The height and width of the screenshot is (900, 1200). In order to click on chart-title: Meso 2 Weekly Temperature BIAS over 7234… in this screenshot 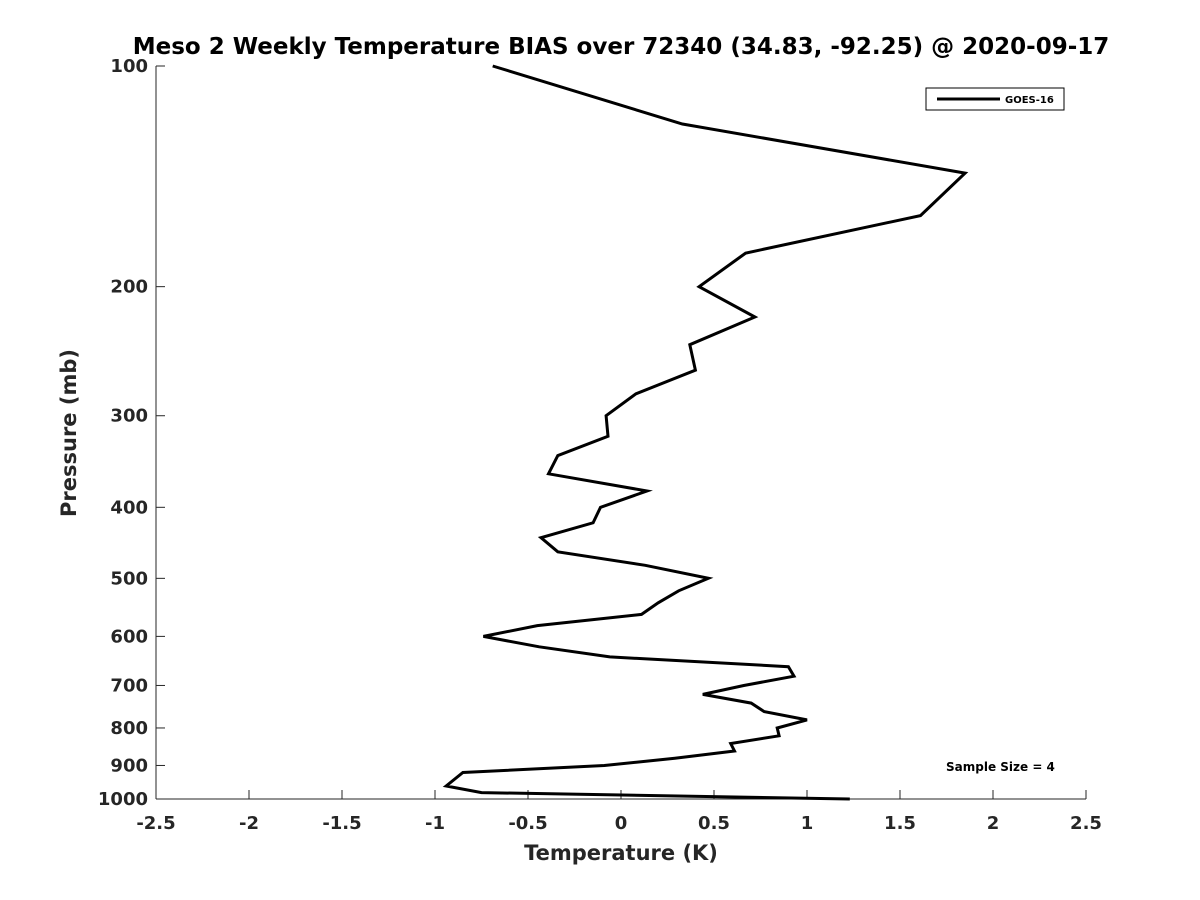, I will do `click(621, 47)`.